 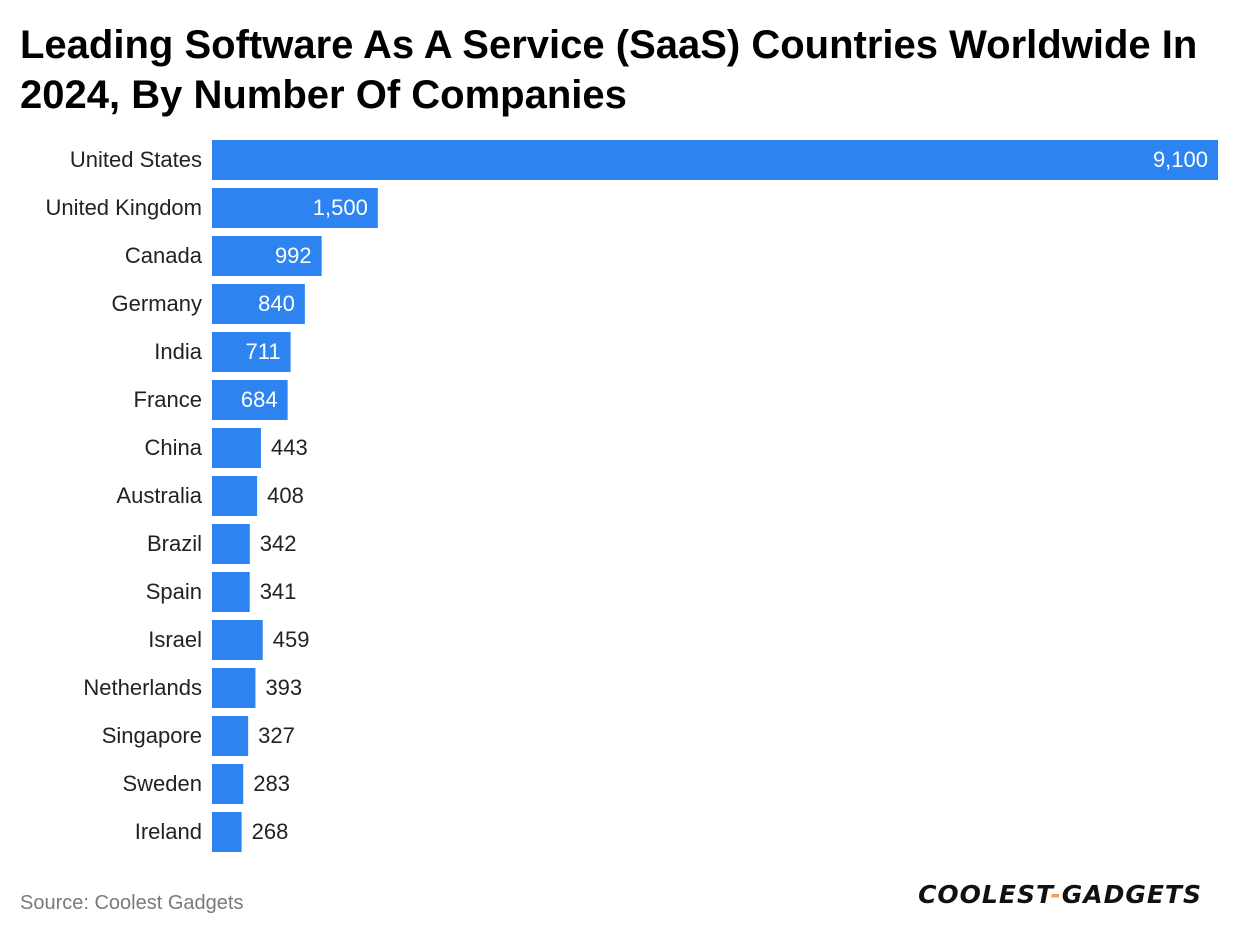 I want to click on brand-right: GADGETS, so click(x=1131, y=894).